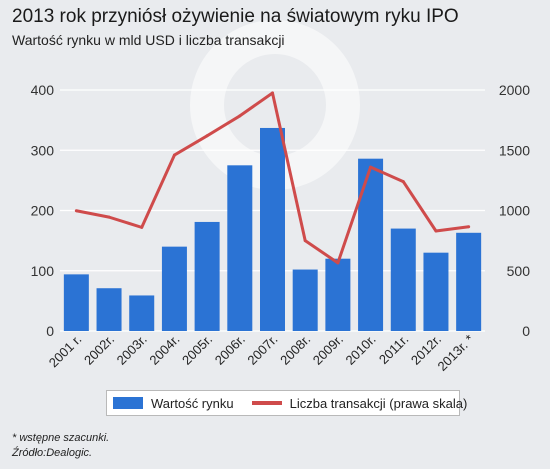 This screenshot has height=469, width=550. I want to click on legend-item-bars: Wartość rynku, so click(170, 403).